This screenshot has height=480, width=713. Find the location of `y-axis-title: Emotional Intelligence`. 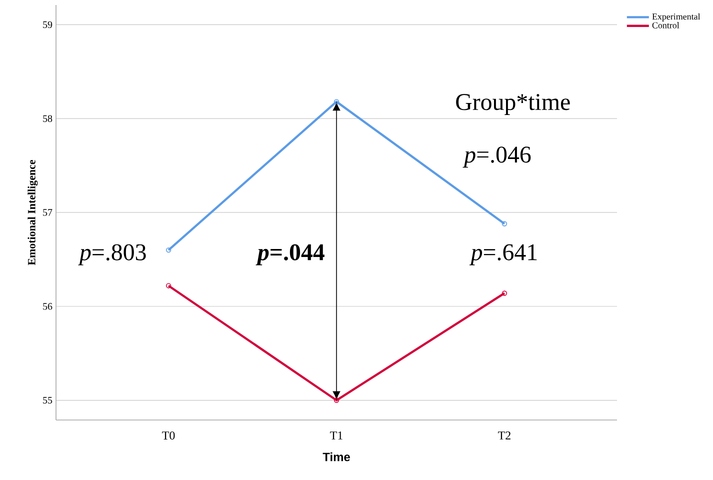

y-axis-title: Emotional Intelligence is located at coordinates (33, 213).